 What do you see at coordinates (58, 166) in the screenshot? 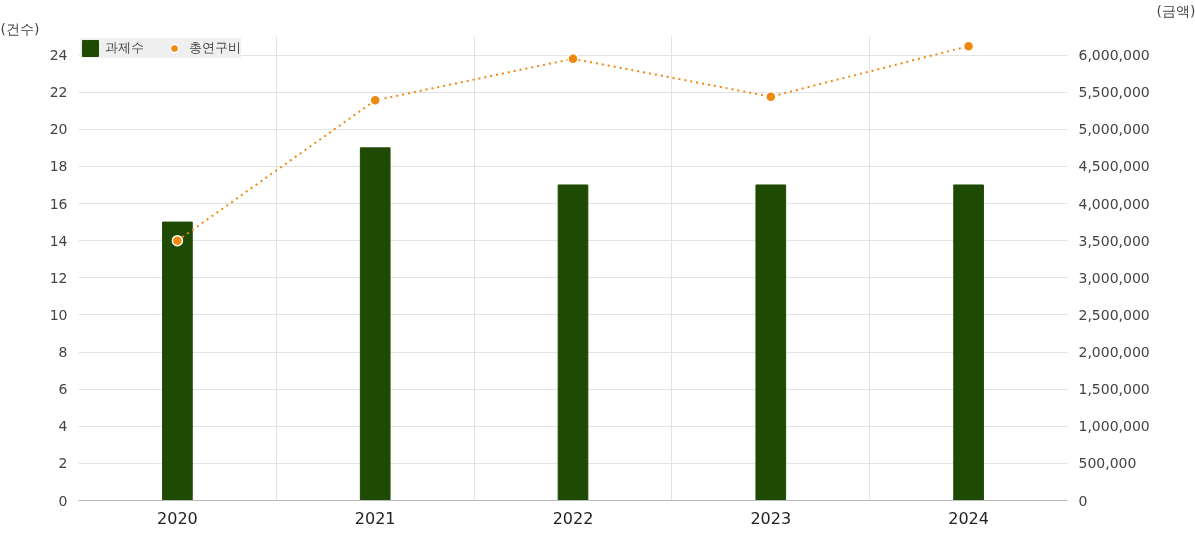
I see `y-tick-label: 18` at bounding box center [58, 166].